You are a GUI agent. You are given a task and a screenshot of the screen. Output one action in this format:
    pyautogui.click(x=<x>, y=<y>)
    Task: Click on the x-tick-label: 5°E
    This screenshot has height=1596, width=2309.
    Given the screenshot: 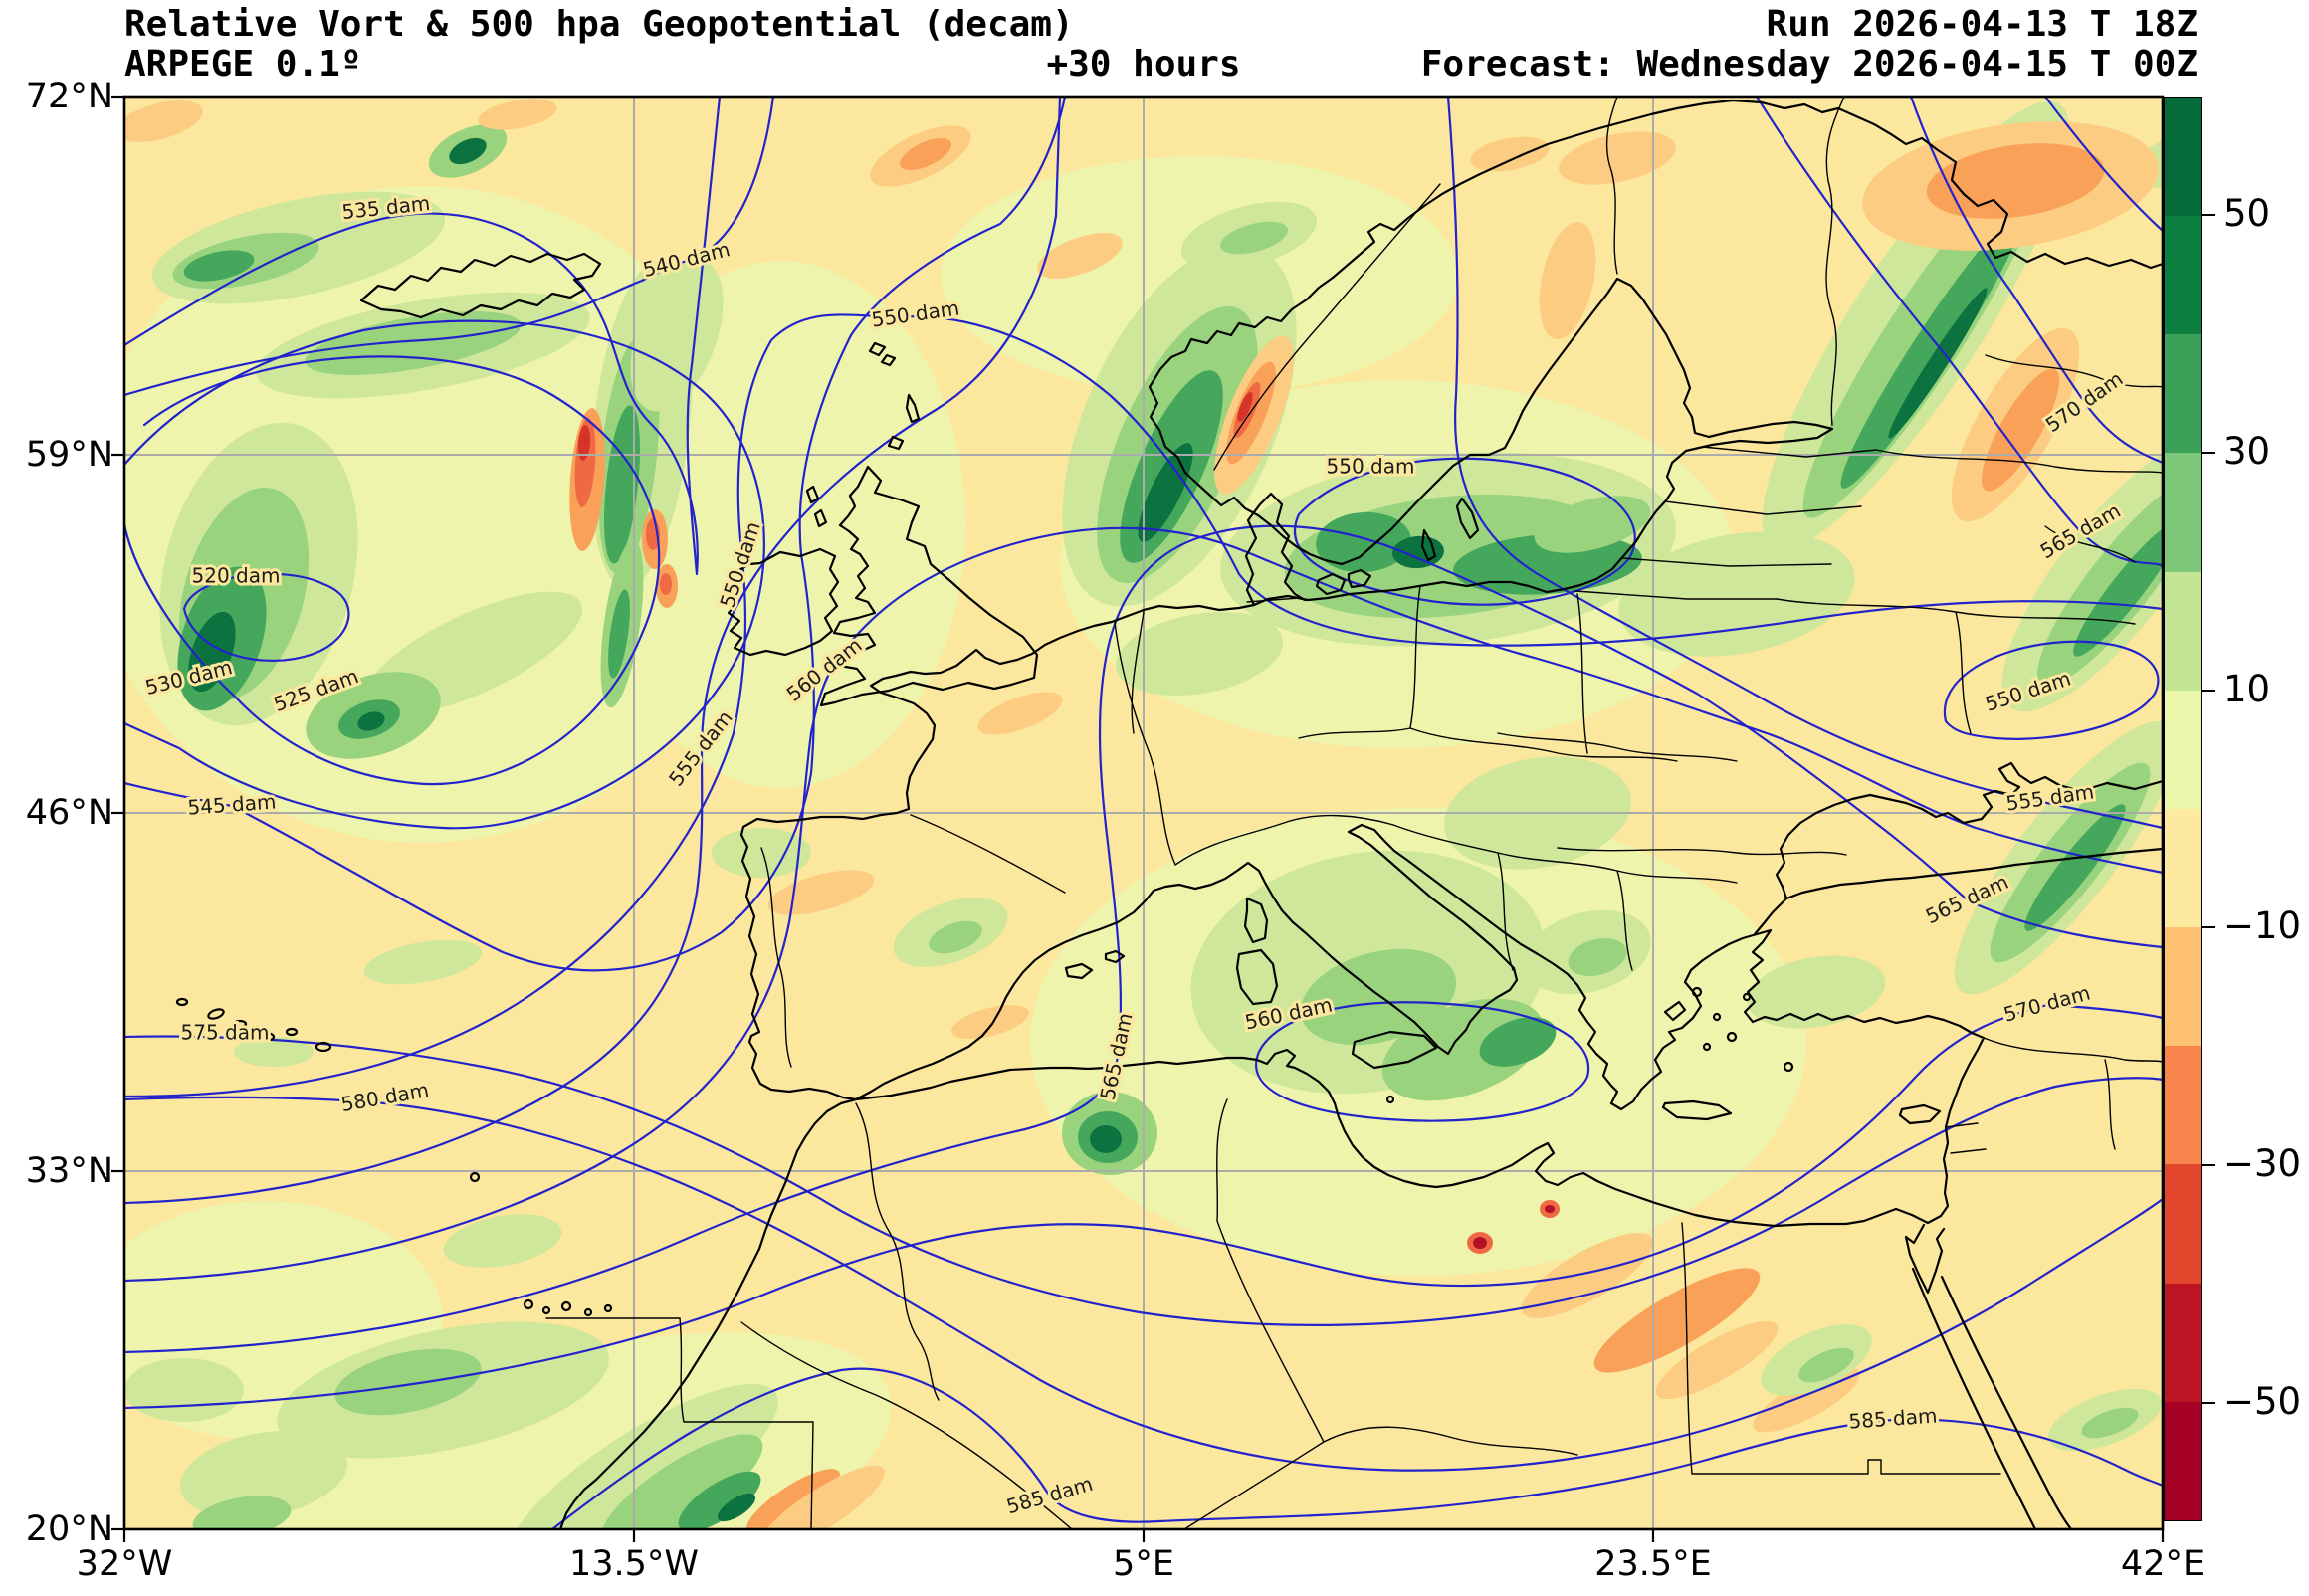 What is the action you would take?
    pyautogui.click(x=1144, y=1564)
    